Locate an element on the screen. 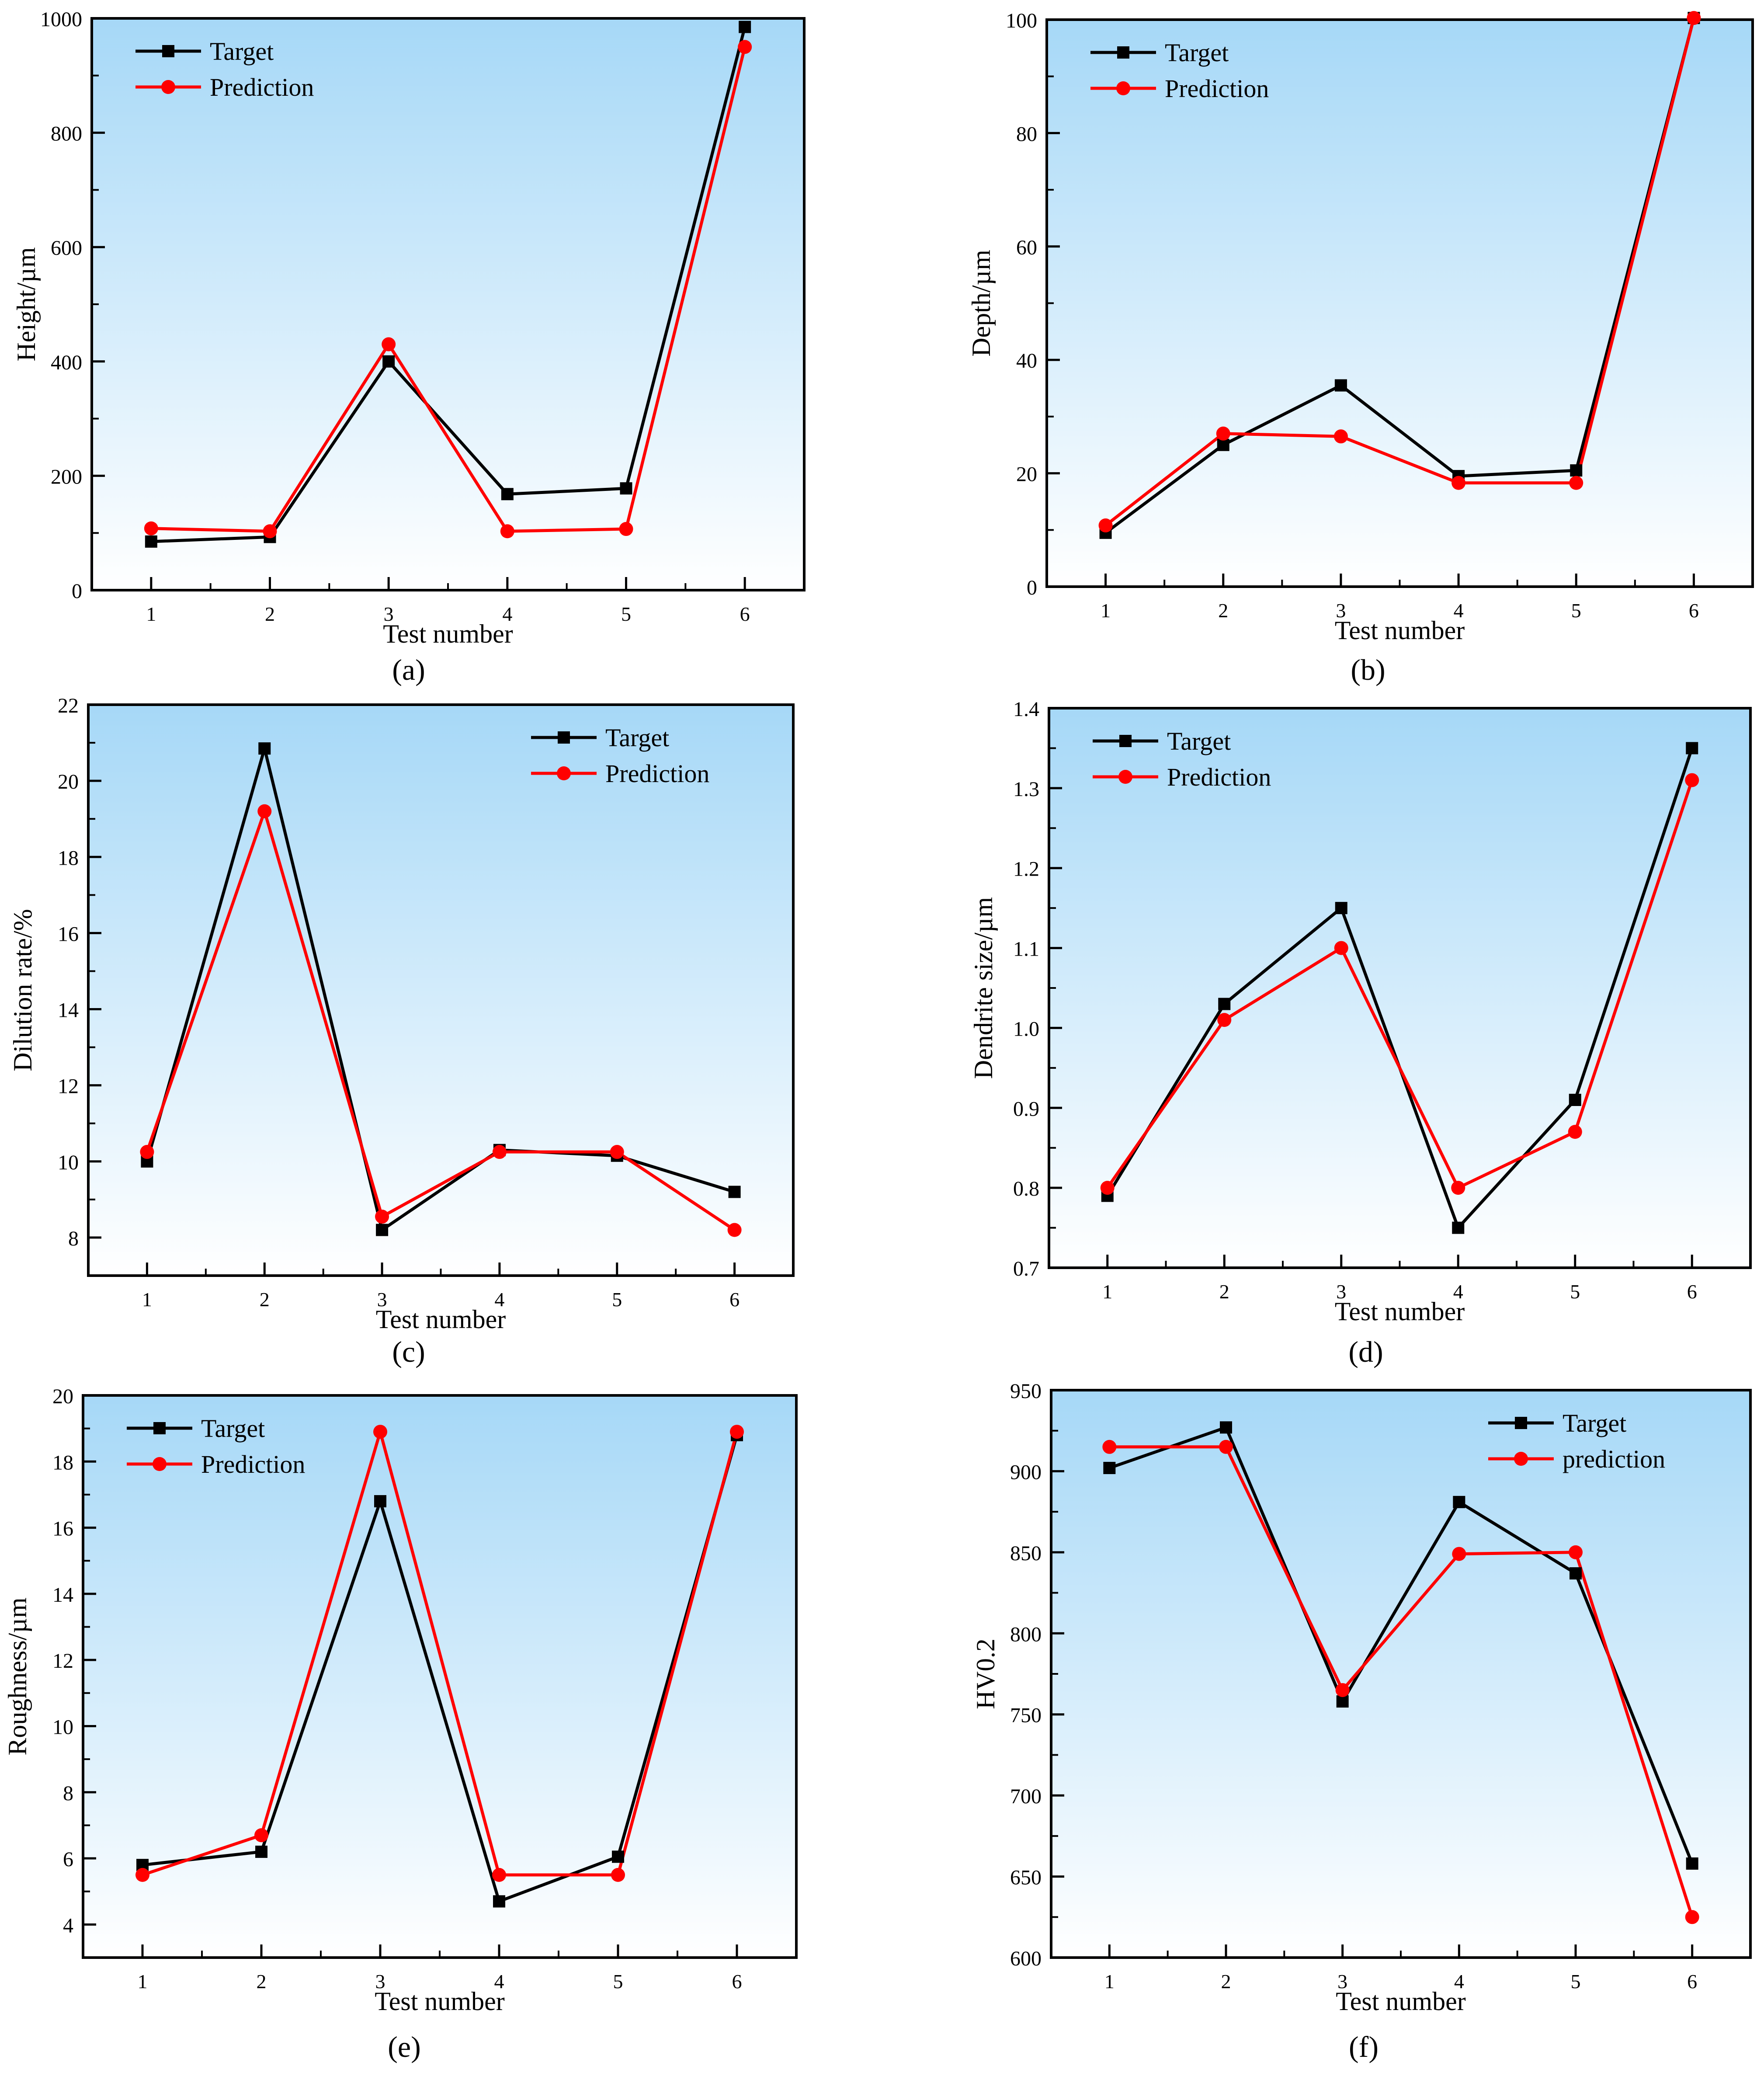 This screenshot has height=2073, width=1764. legend-label: Prediction is located at coordinates (657, 773).